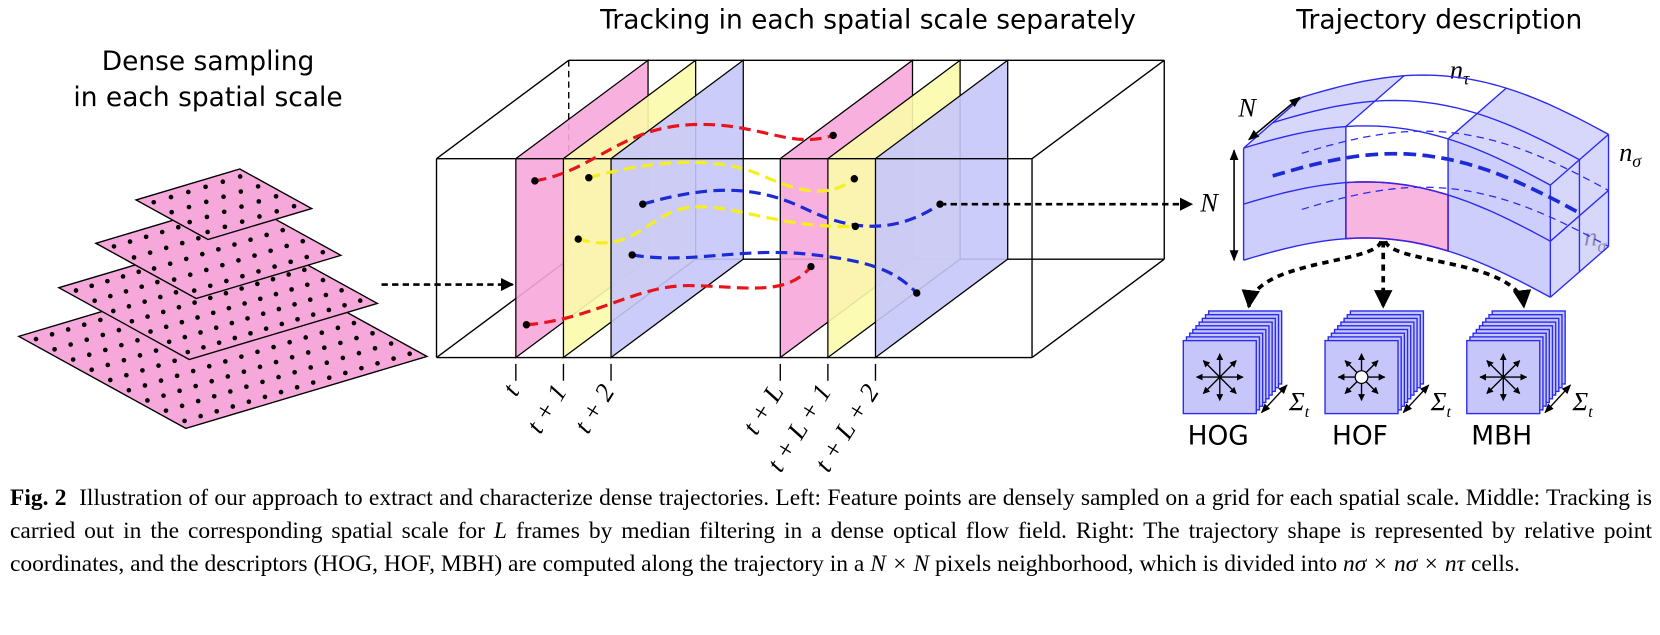 The width and height of the screenshot is (1660, 635). What do you see at coordinates (1456, 69) in the screenshot?
I see `label-base: n` at bounding box center [1456, 69].